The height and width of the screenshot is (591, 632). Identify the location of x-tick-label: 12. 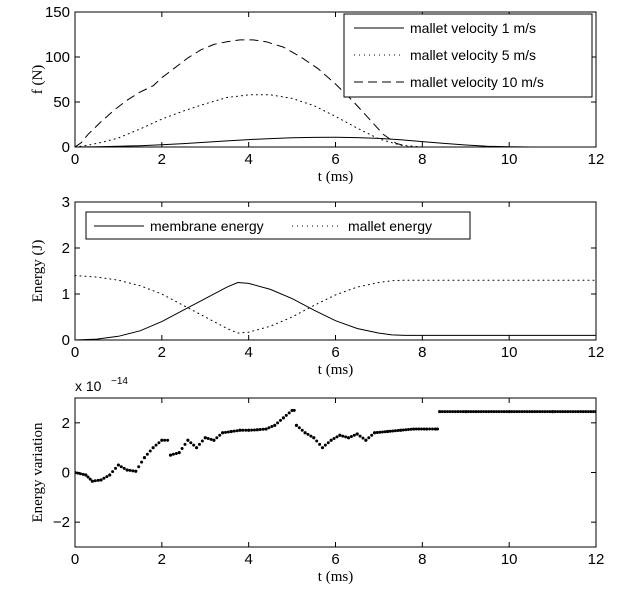
(596, 352).